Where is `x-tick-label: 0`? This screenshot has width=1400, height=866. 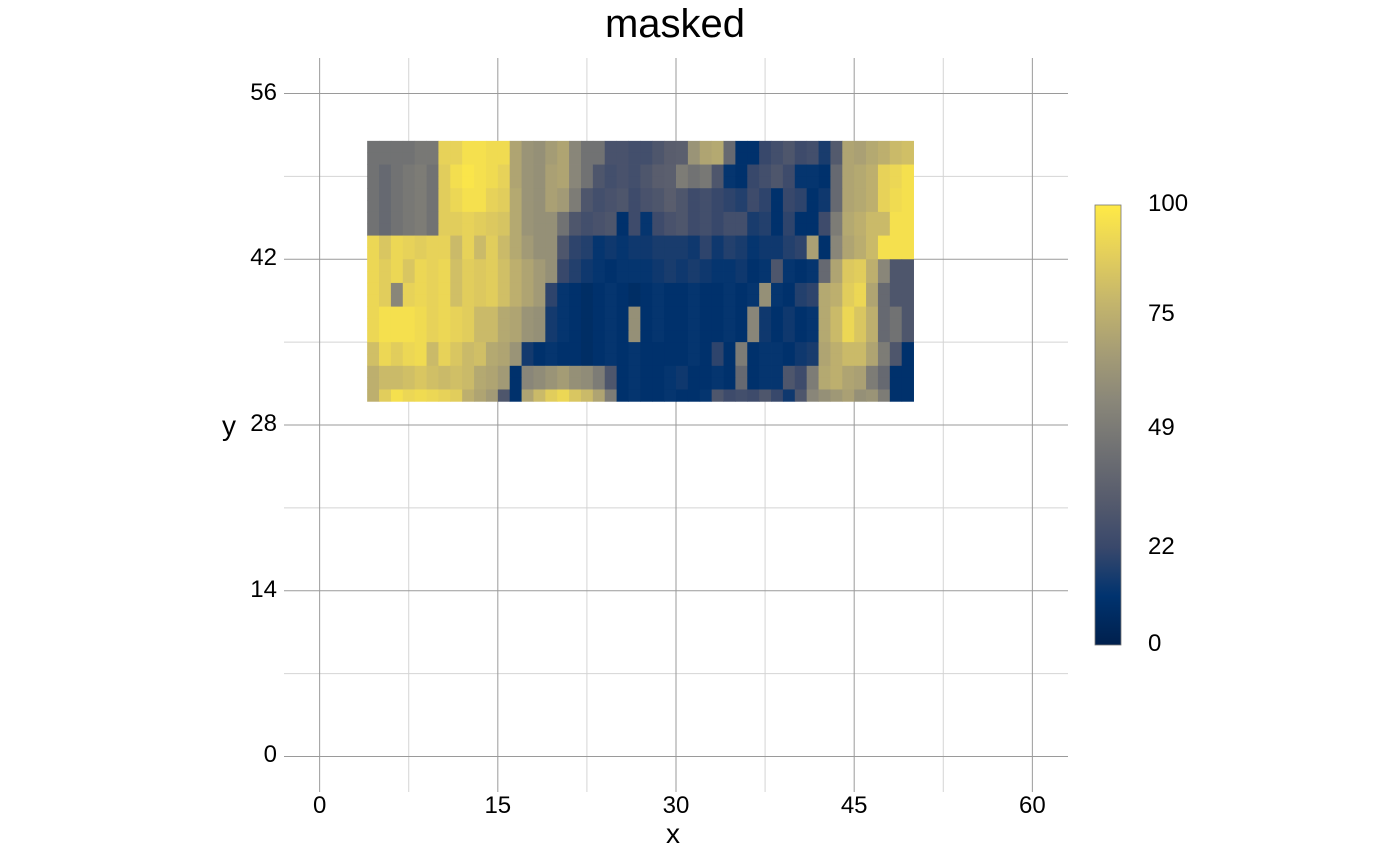
x-tick-label: 0 is located at coordinates (319, 805).